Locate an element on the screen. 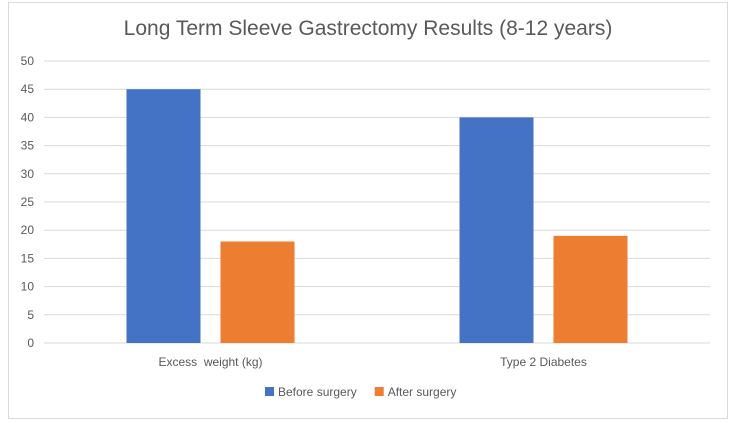  y-tick-label: 15 is located at coordinates (28, 258).